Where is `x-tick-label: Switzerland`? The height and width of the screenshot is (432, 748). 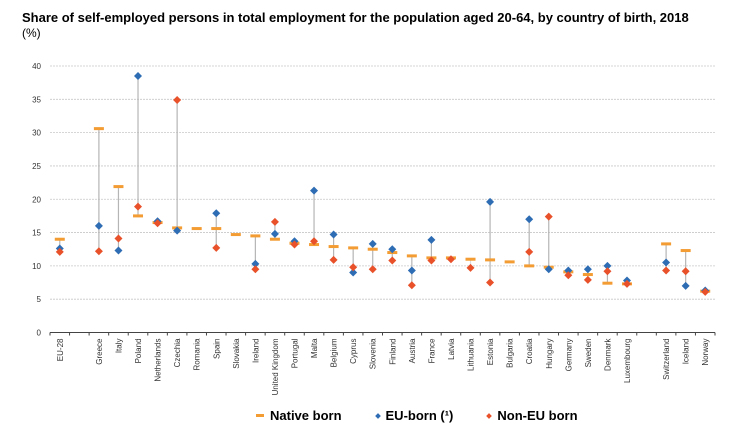
x-tick-label: Switzerland is located at coordinates (666, 359).